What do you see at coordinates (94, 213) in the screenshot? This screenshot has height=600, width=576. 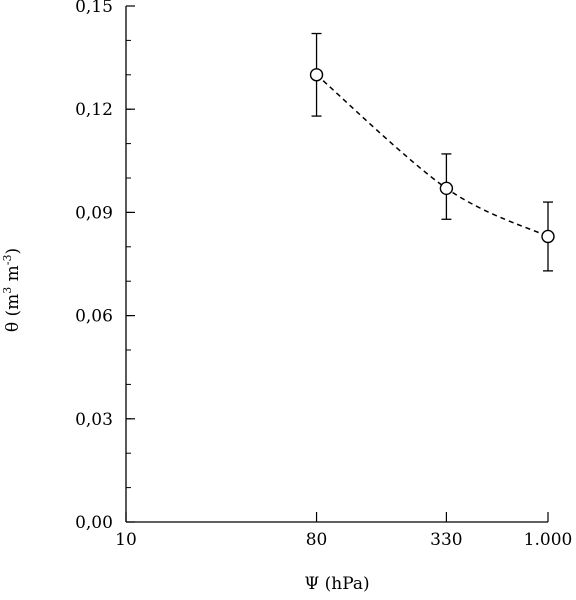 I see `y-tick-label: 0,09` at bounding box center [94, 213].